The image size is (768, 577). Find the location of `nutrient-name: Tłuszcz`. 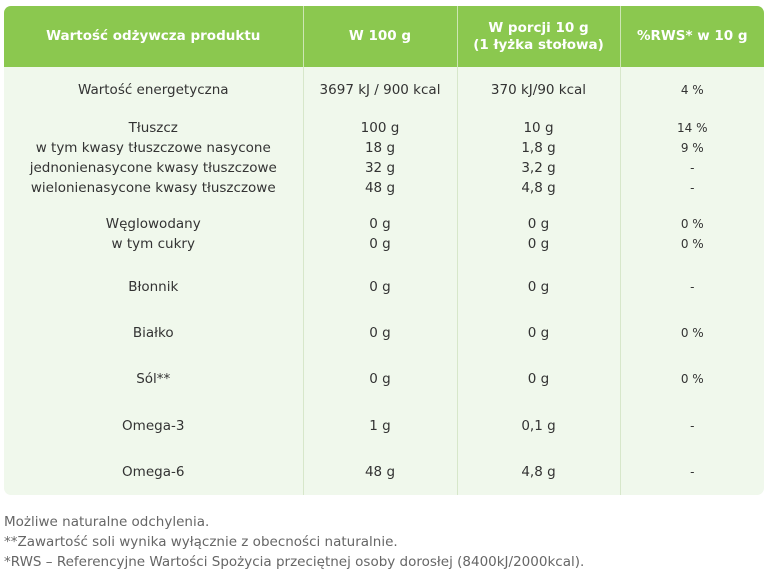

nutrient-name: Tłuszcz is located at coordinates (153, 127).